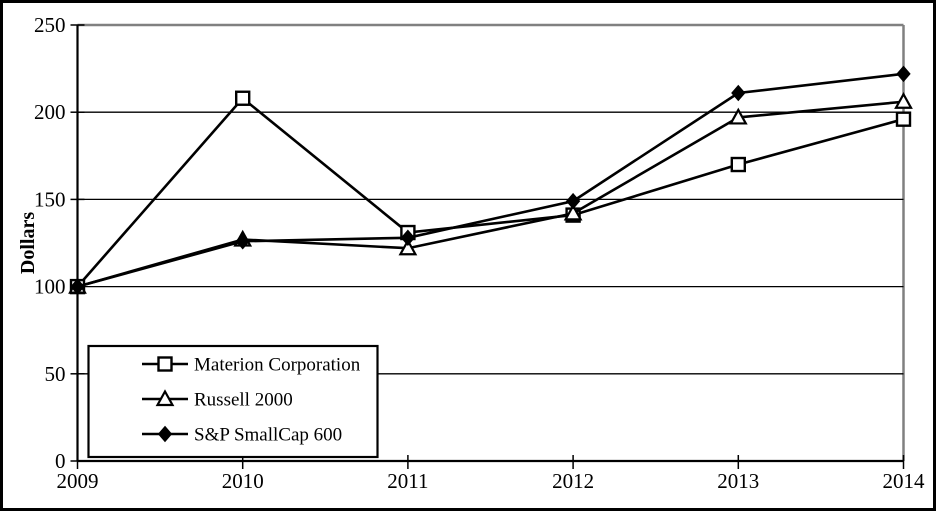 This screenshot has height=516, width=936. What do you see at coordinates (50, 112) in the screenshot?
I see `y-tick-label-200: 200` at bounding box center [50, 112].